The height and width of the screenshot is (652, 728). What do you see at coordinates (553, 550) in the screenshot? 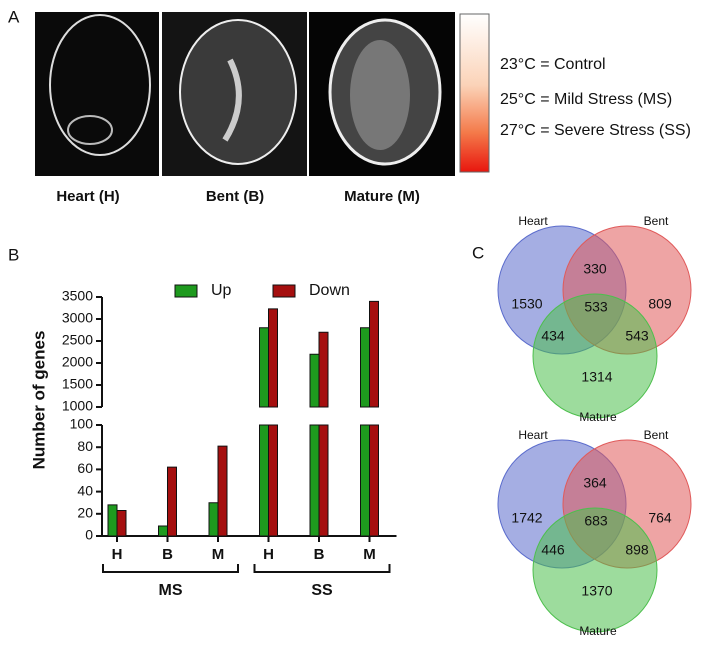
I see `region-count: 446` at bounding box center [553, 550].